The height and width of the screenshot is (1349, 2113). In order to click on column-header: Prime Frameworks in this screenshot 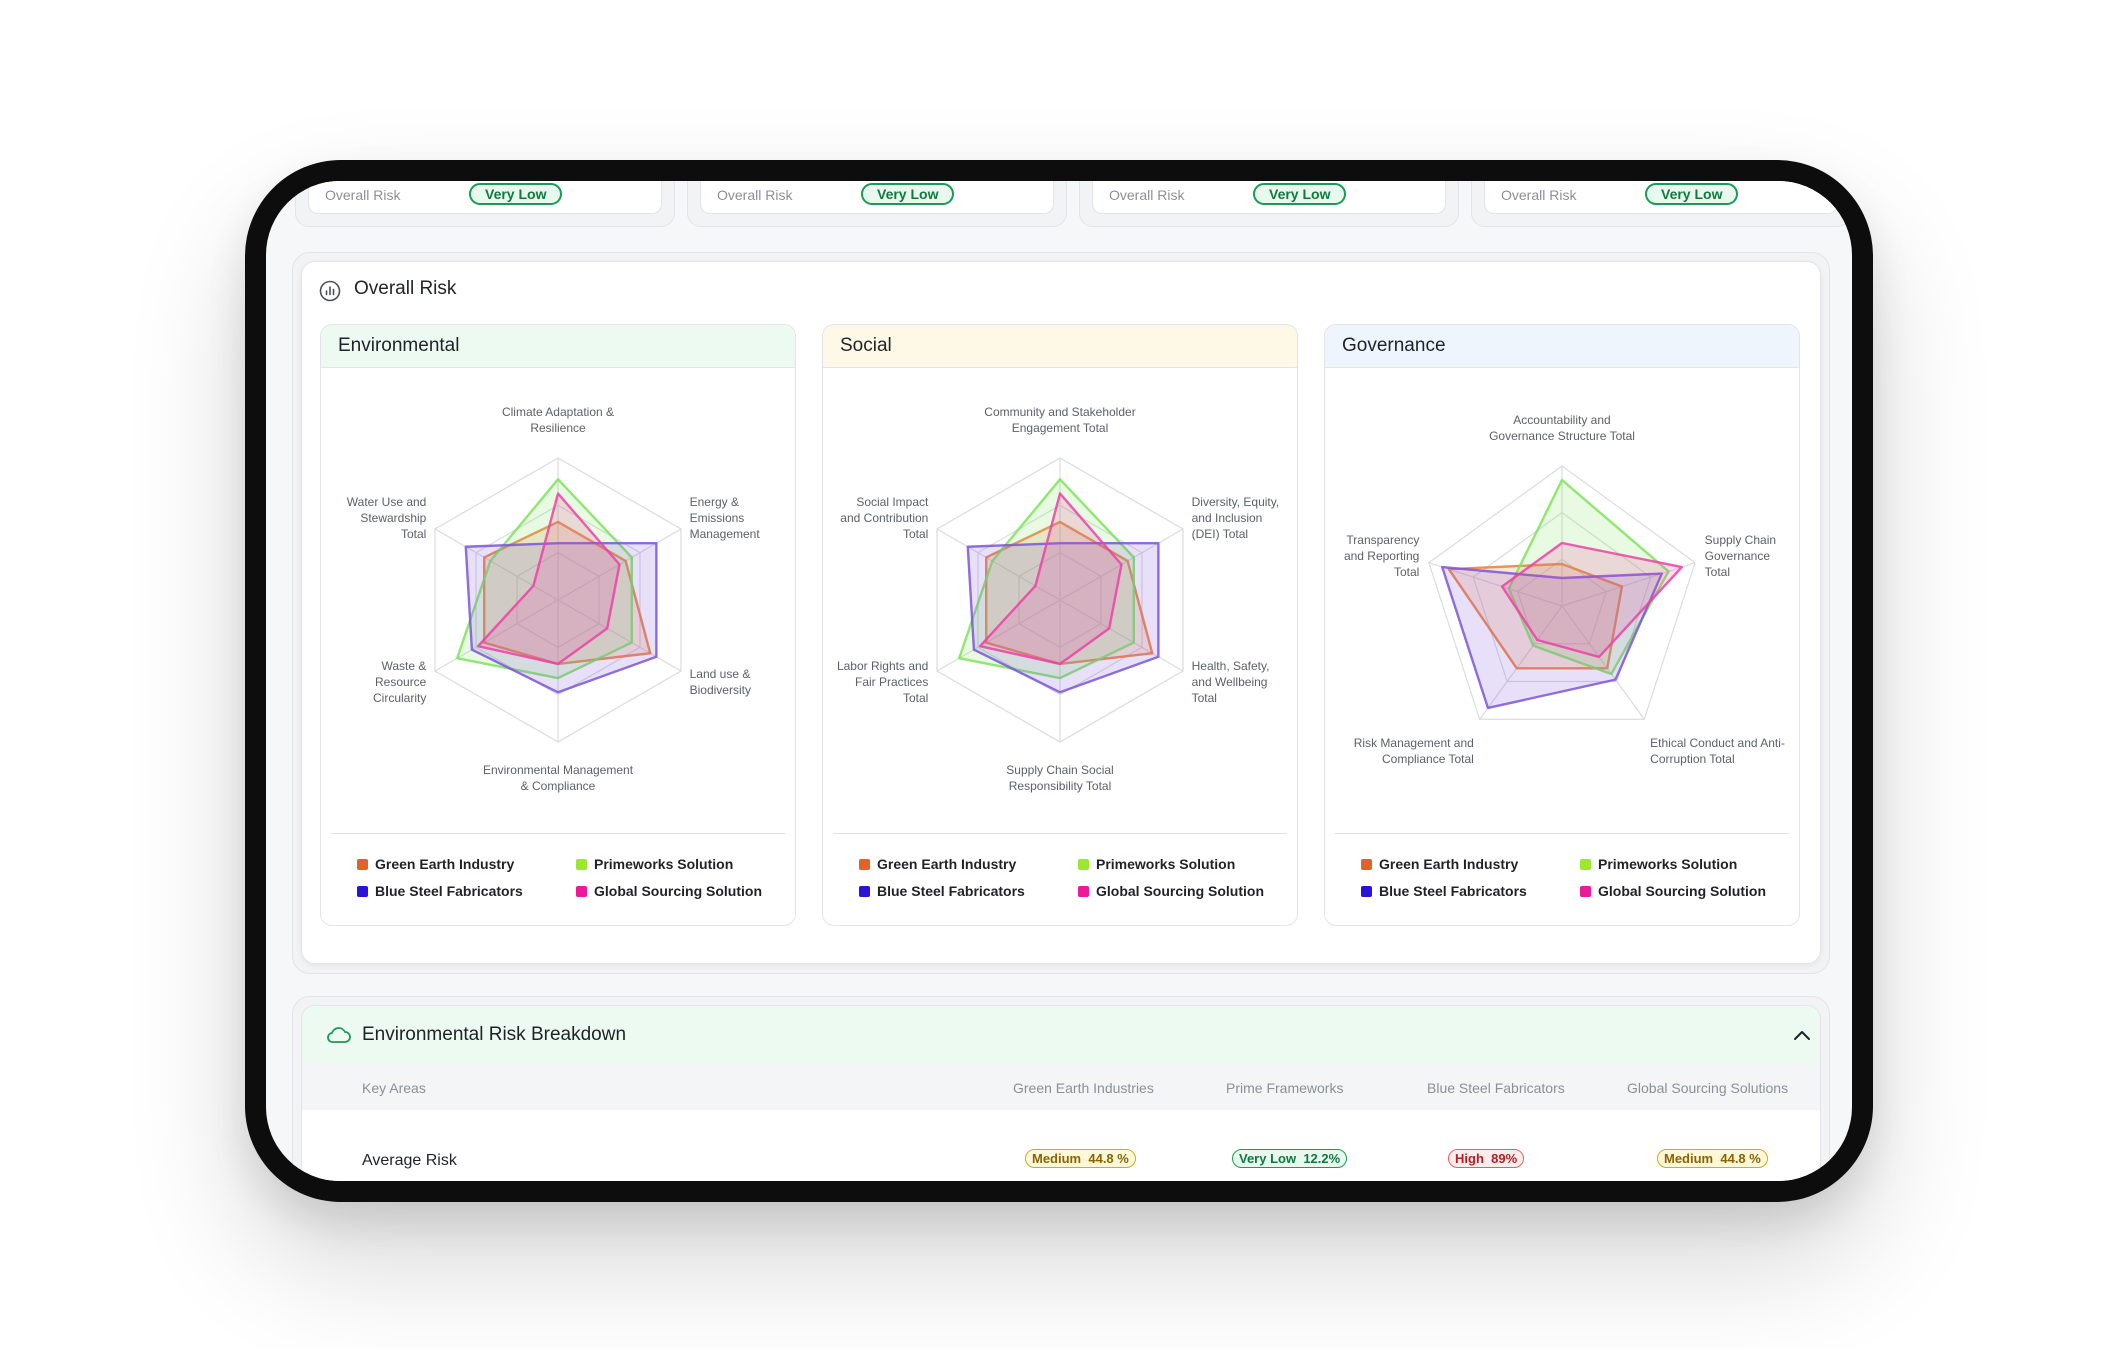, I will do `click(1285, 1088)`.